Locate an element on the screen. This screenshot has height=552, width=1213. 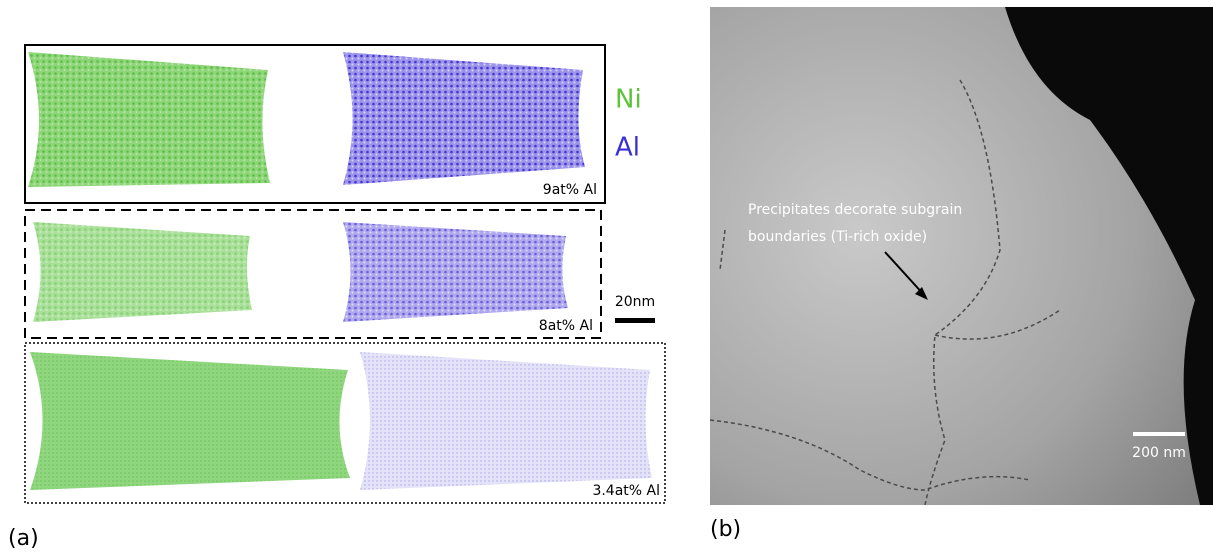
panel-label: (a) is located at coordinates (23, 538).